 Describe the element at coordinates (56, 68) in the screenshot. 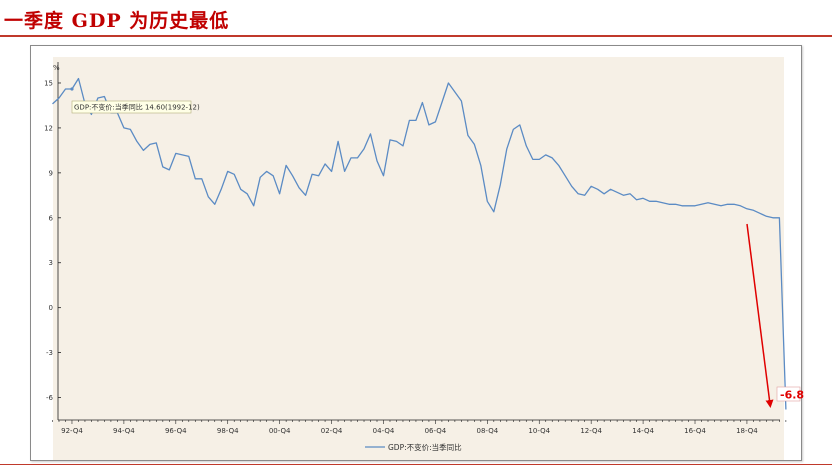

I see `y-axis-unit-label: %` at that location.